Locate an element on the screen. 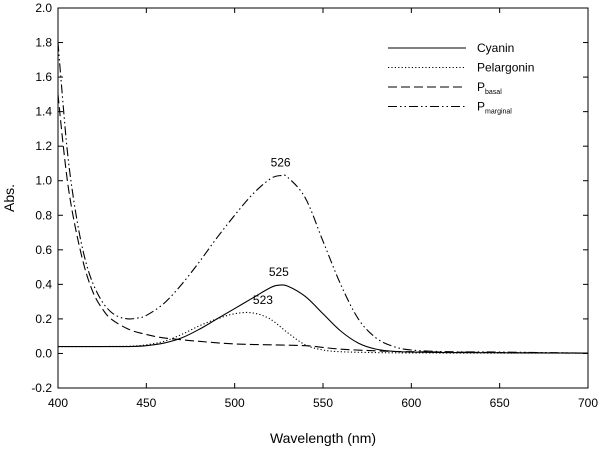 The image size is (600, 449). x-tick-label: 700 is located at coordinates (588, 403).